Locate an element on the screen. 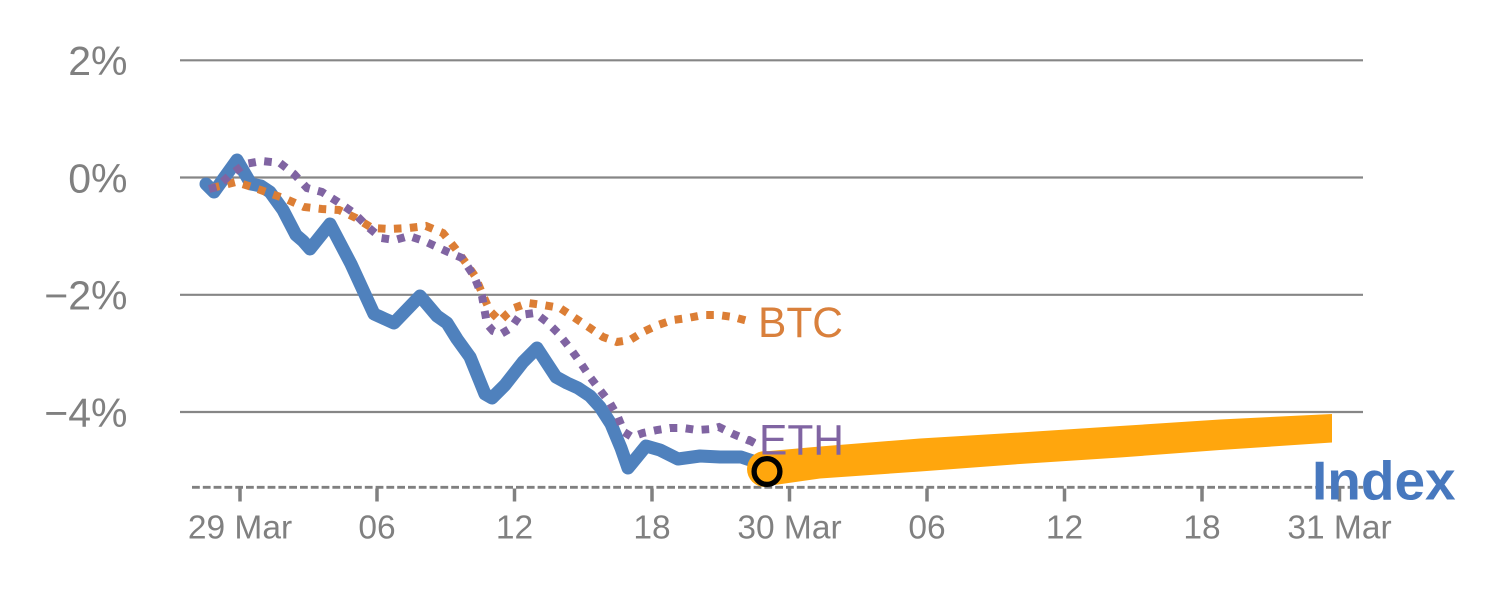 Image resolution: width=1500 pixels, height=600 pixels. svg-text: ETH is located at coordinates (801, 441).